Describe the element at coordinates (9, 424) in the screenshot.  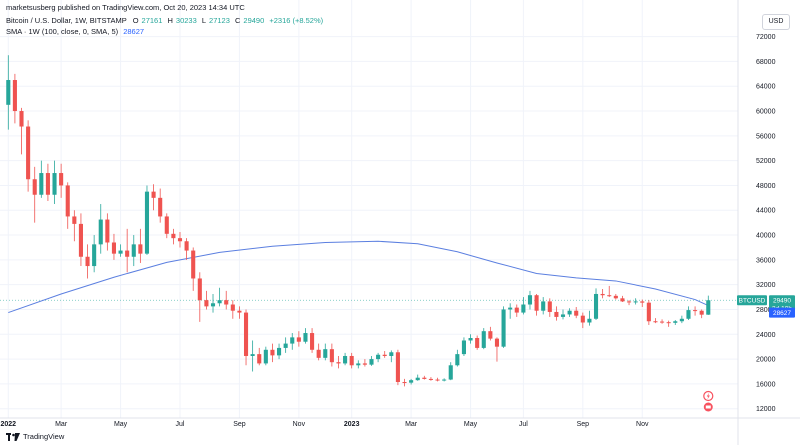
I see `time-tick-label: 2022` at that location.